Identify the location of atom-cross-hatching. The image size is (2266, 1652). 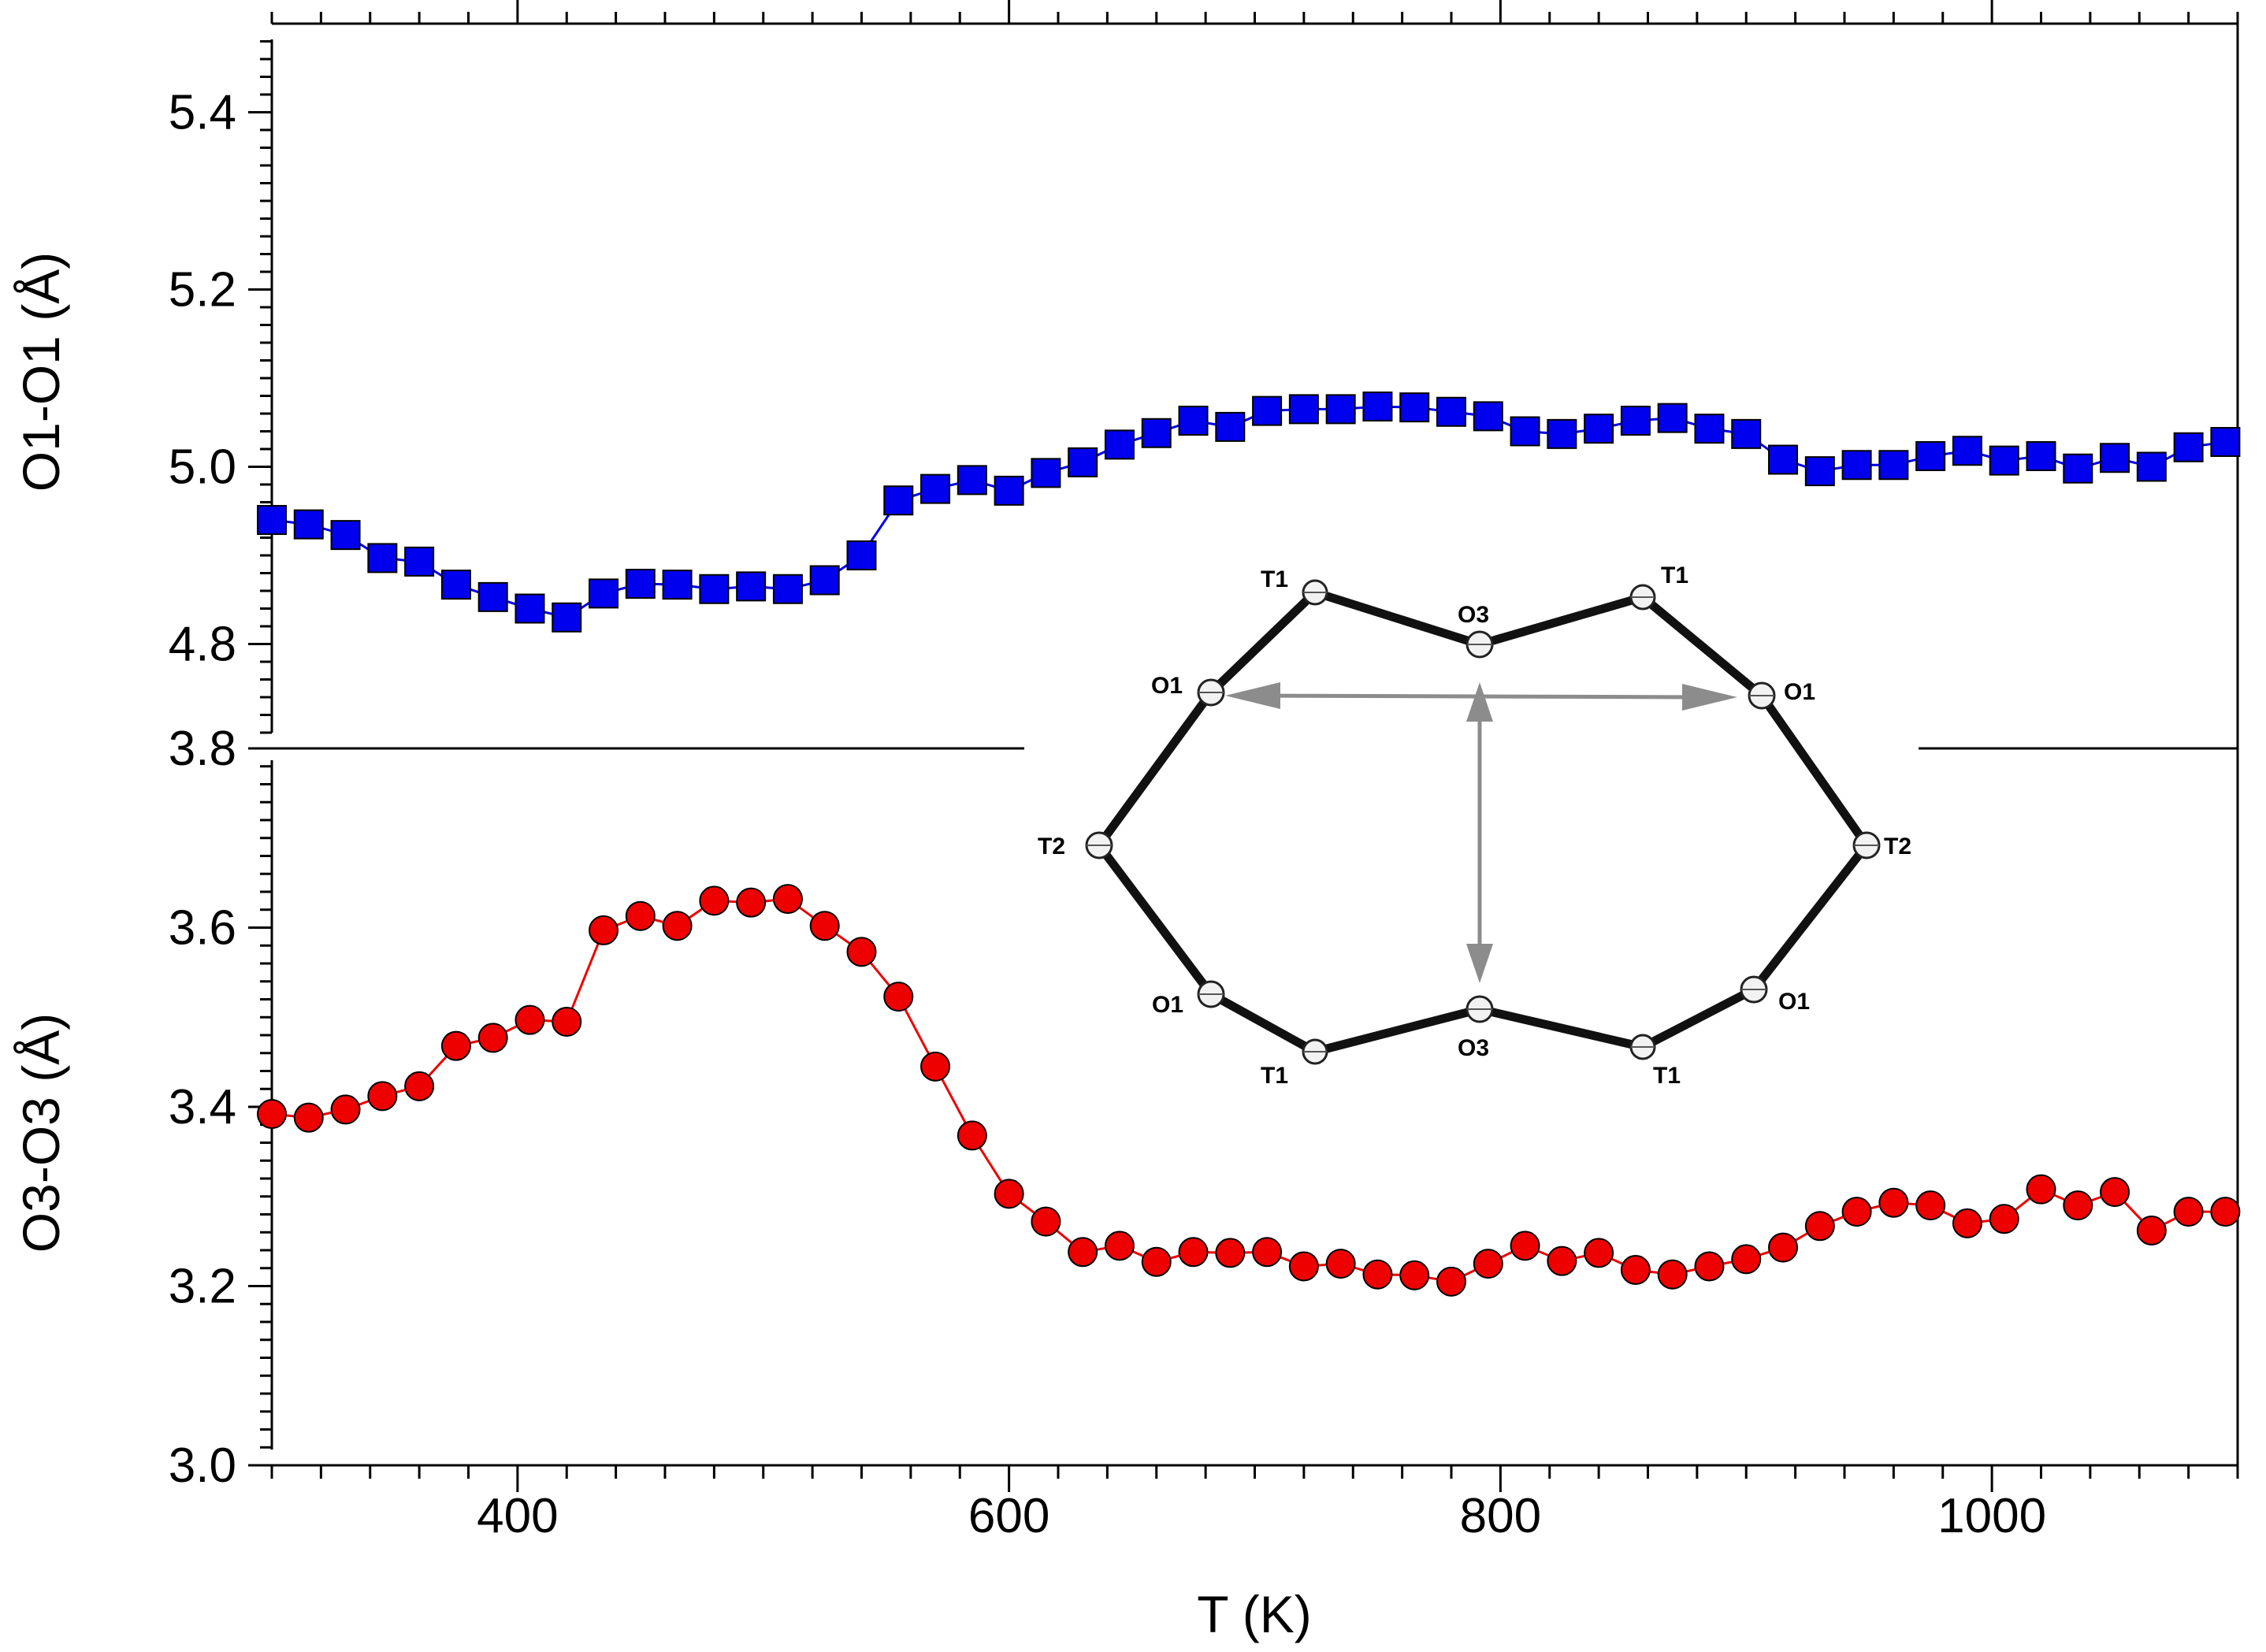
(1483, 822).